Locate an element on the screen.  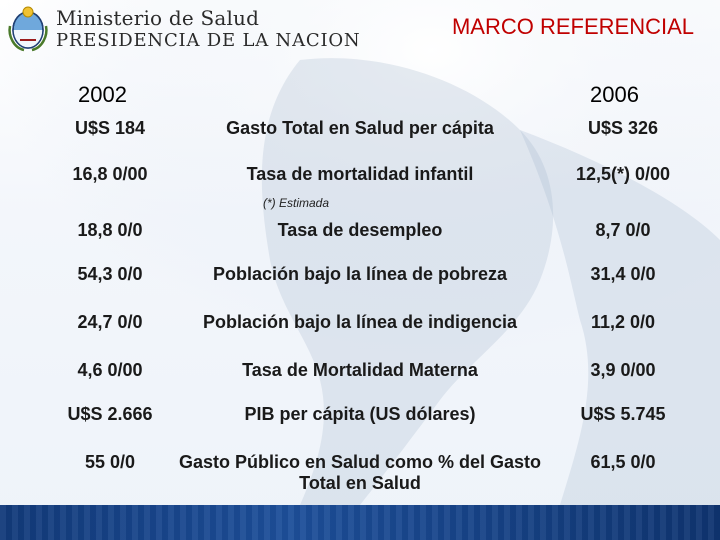
value-2002: 16,8 0/00 is located at coordinates (110, 174).